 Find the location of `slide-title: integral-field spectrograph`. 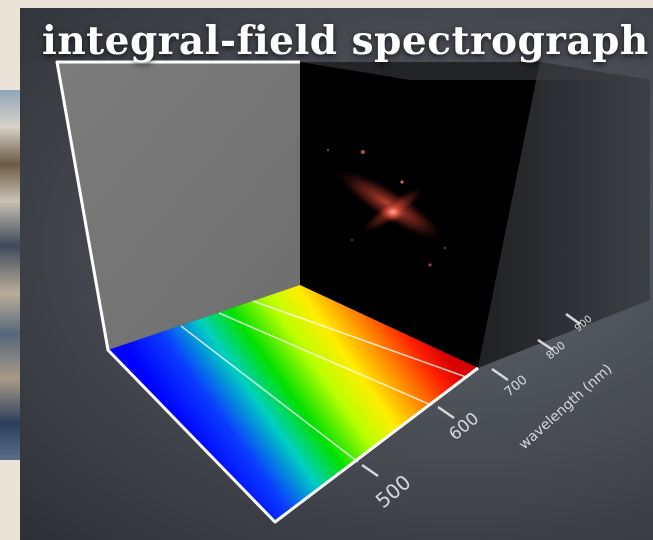

slide-title: integral-field spectrograph is located at coordinates (345, 41).